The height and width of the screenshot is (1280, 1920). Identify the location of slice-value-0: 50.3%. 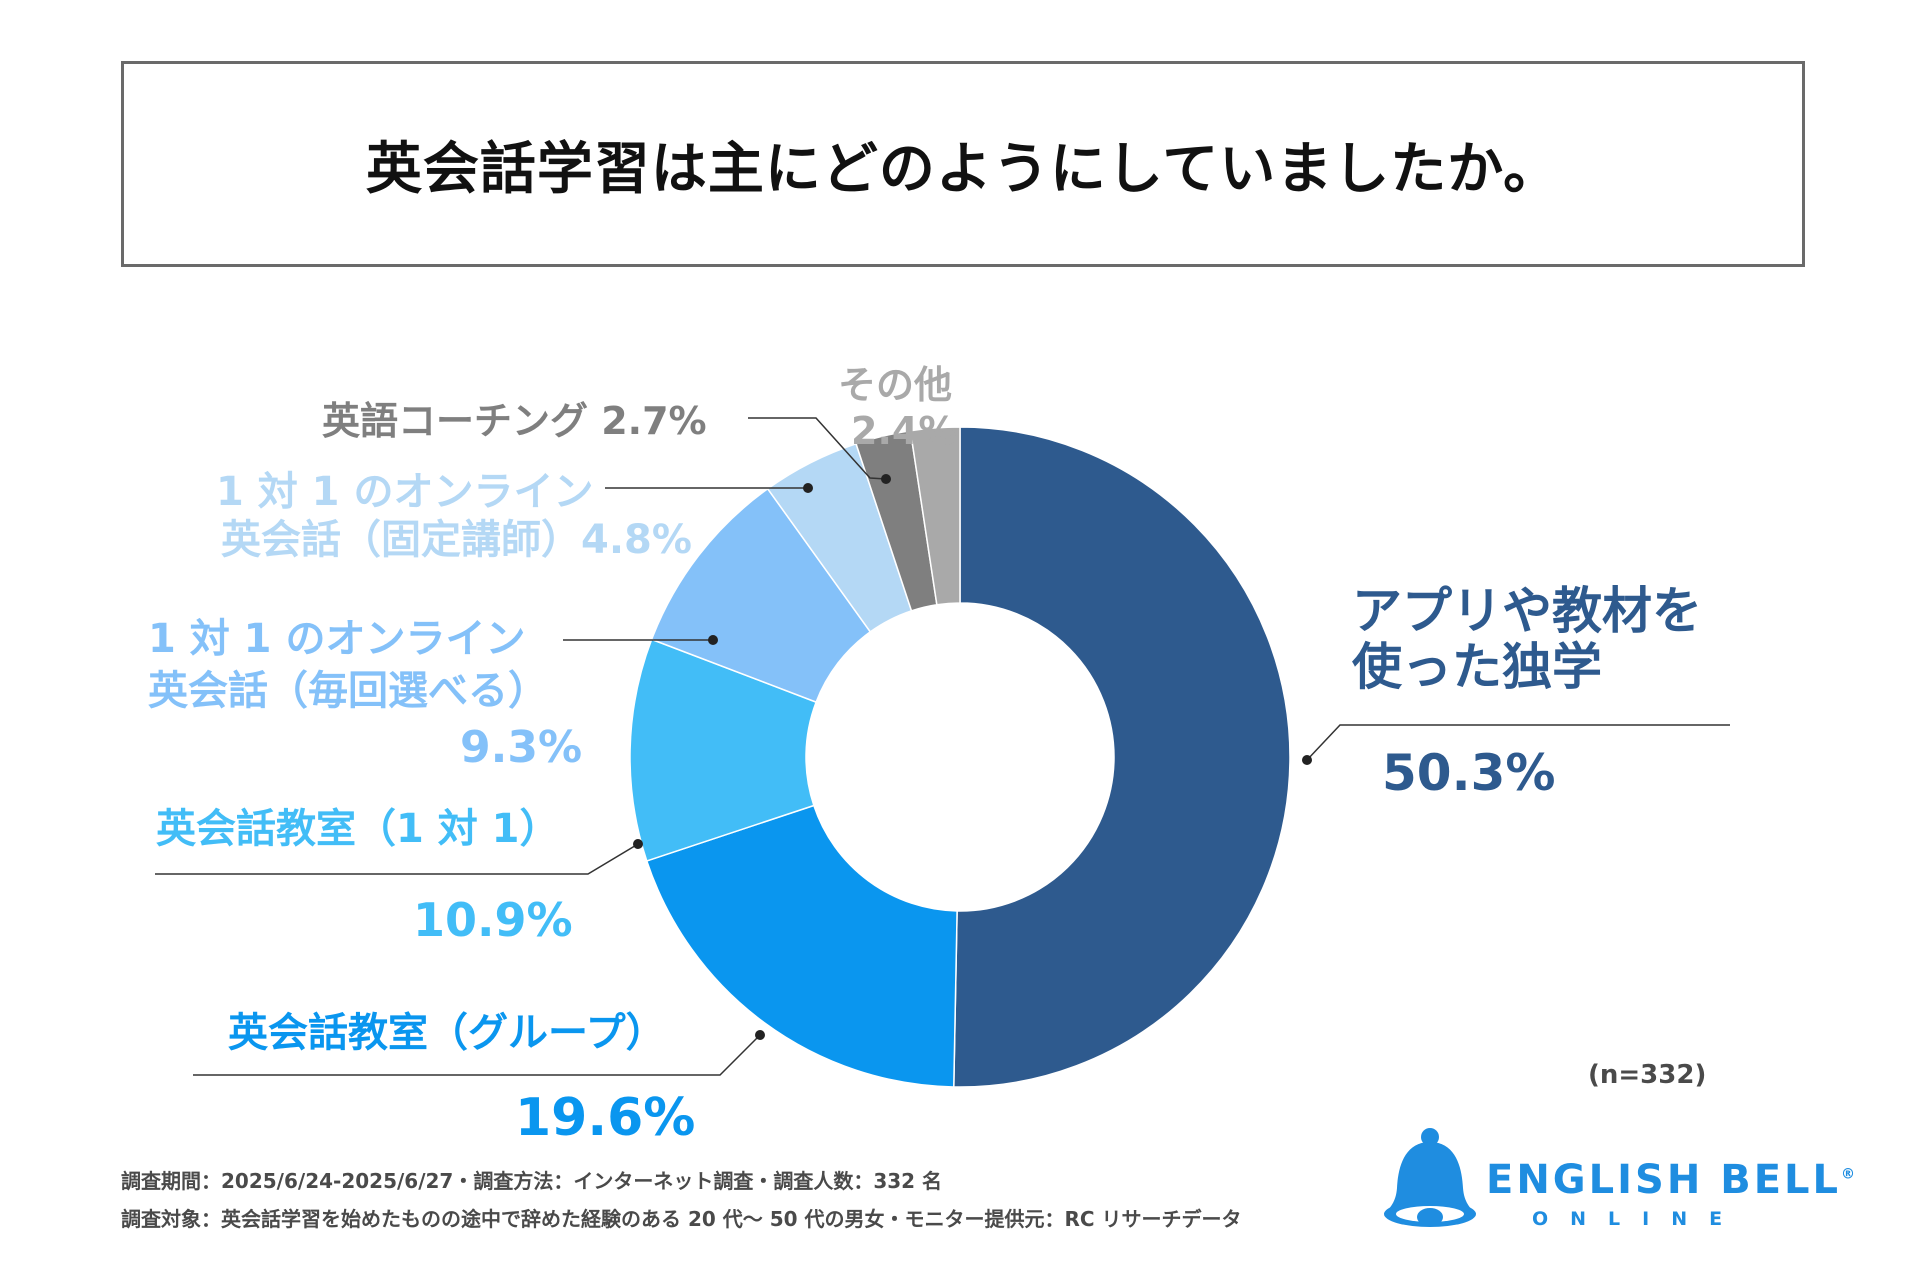
(1468, 773).